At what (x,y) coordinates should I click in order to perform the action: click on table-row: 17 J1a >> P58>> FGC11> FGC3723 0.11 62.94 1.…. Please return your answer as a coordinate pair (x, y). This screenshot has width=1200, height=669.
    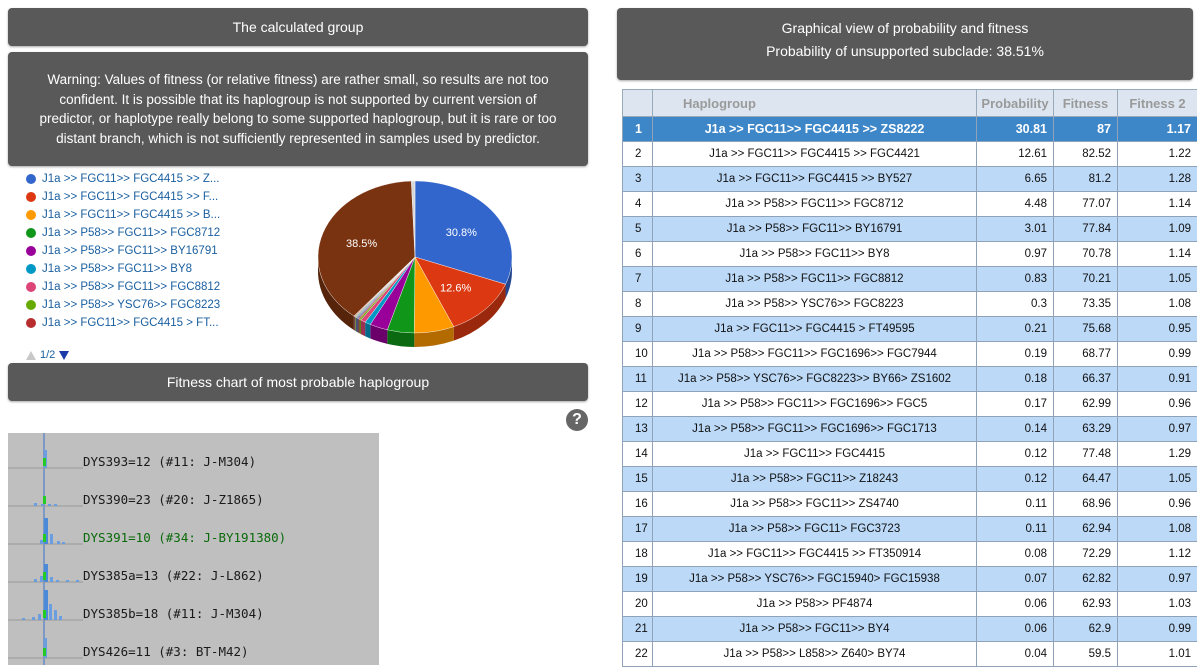
    Looking at the image, I should click on (909, 529).